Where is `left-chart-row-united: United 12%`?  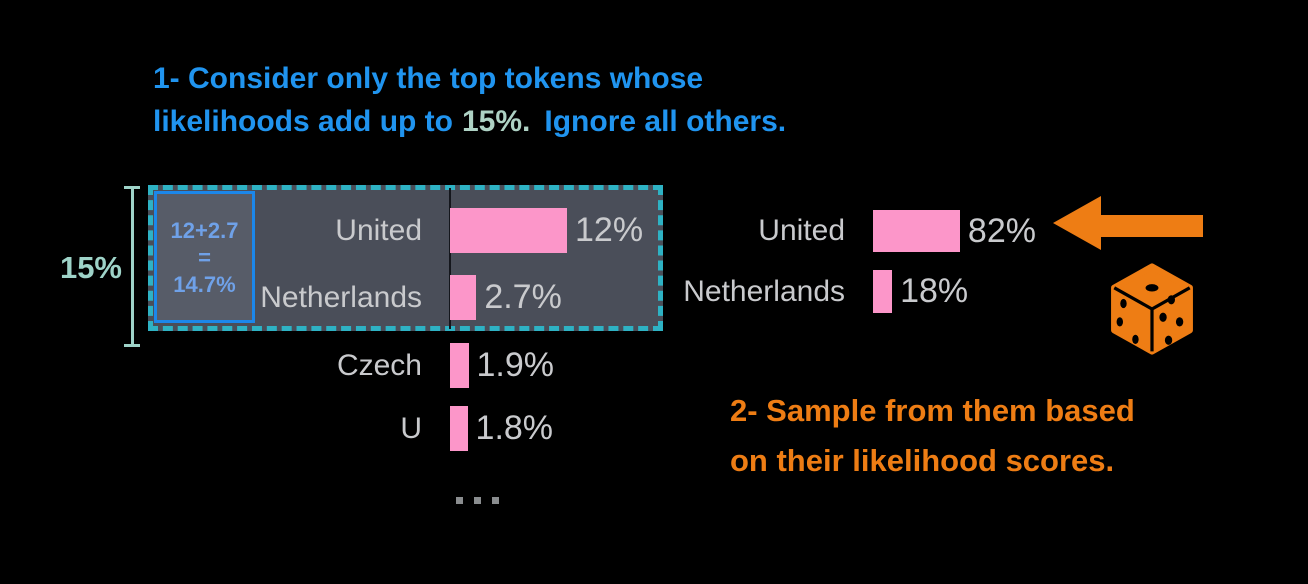 left-chart-row-united: United 12% is located at coordinates (381, 230).